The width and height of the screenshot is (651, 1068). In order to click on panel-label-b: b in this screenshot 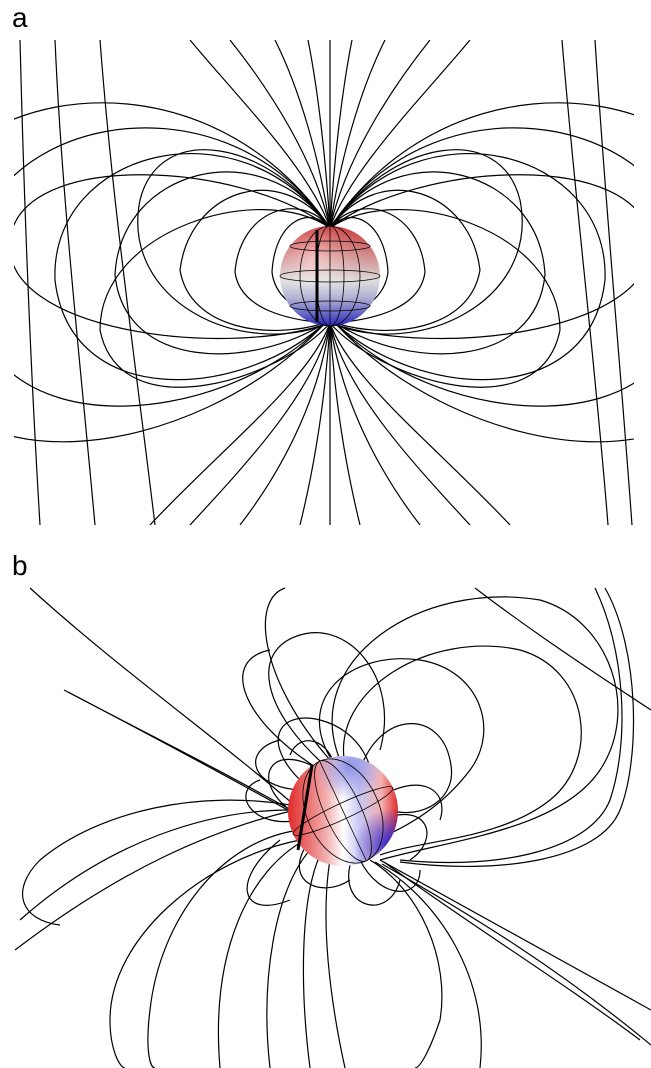, I will do `click(20, 565)`.